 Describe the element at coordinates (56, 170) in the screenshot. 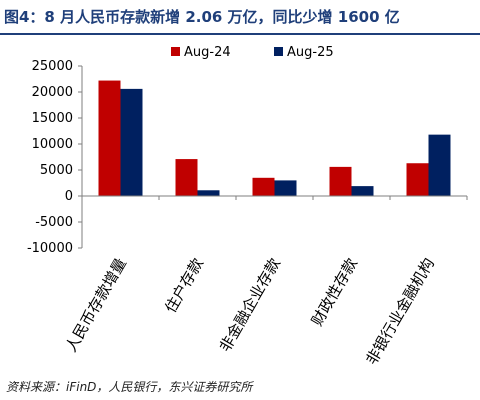

I see `y-tick-label: 5000` at that location.